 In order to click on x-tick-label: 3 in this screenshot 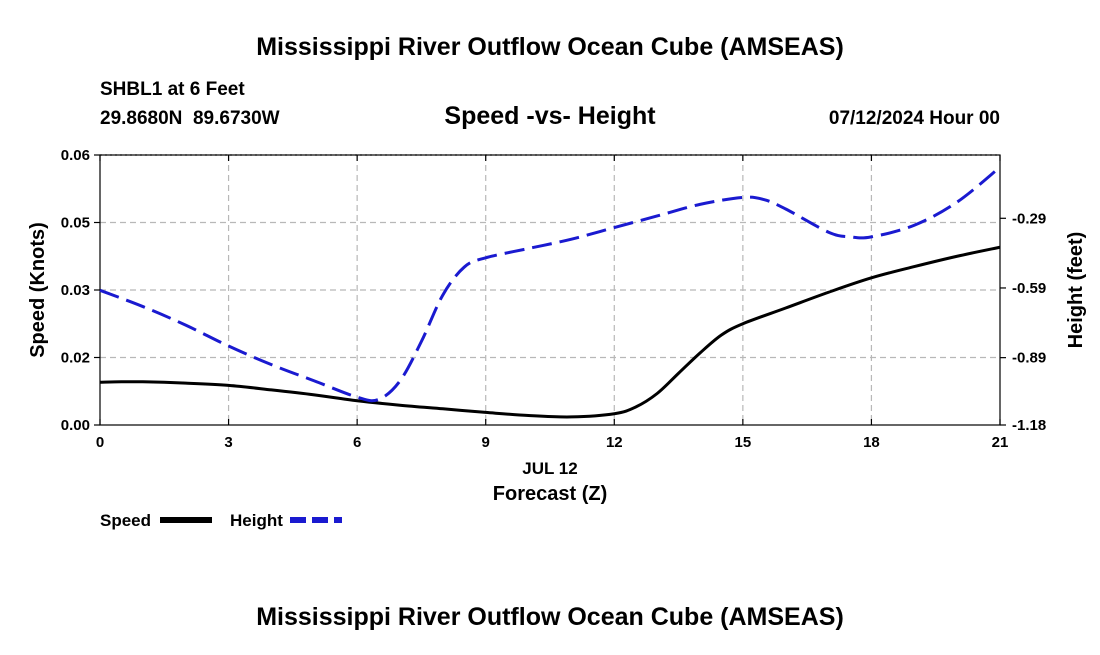, I will do `click(228, 442)`.